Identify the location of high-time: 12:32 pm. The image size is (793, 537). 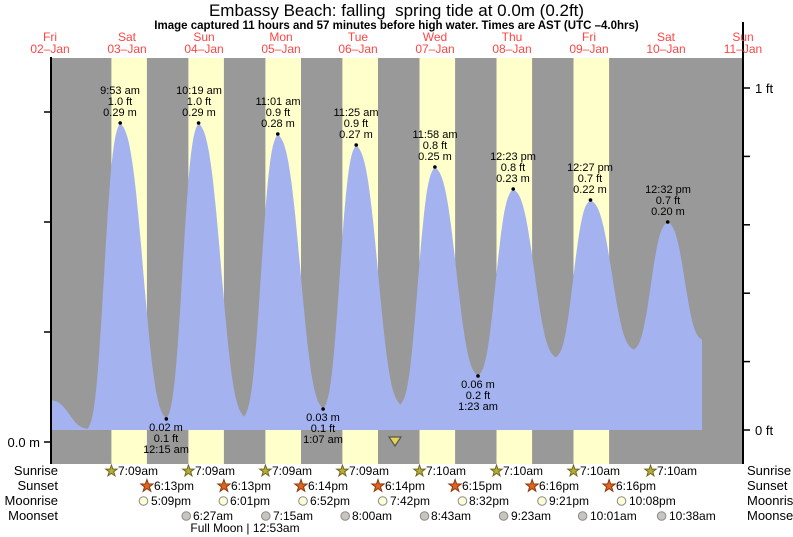
(668, 190).